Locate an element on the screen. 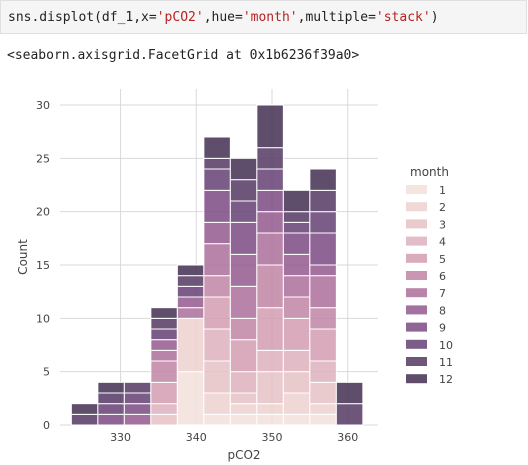 This screenshot has height=465, width=528. x-tick-label: 330 is located at coordinates (120, 437).